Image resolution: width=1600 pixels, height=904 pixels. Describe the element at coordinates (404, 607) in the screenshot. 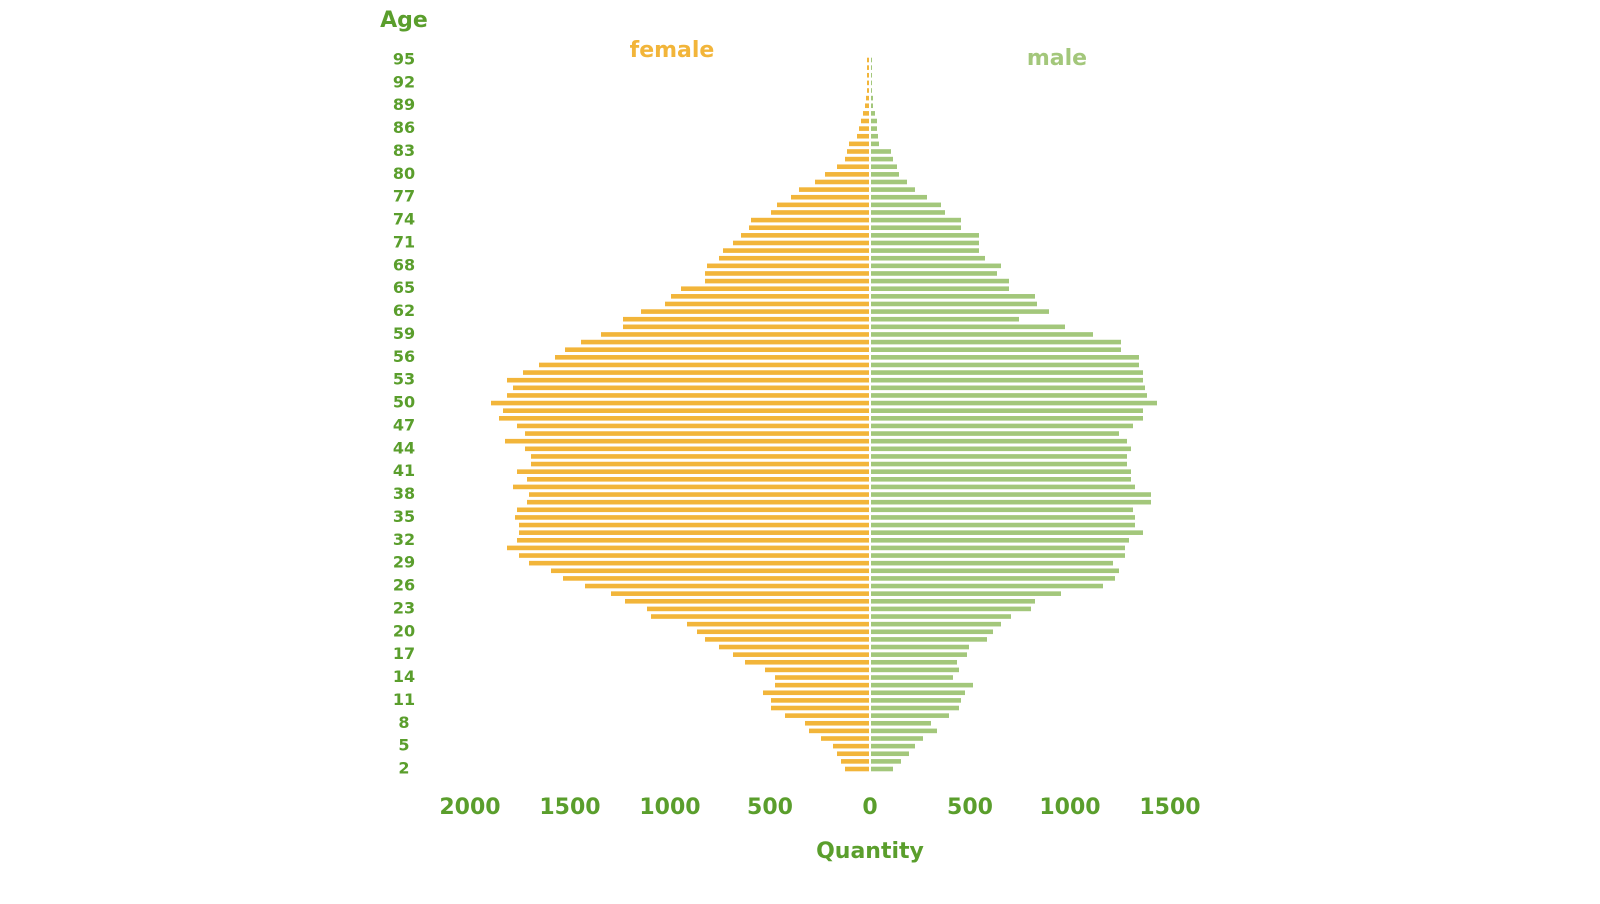

I see `y-tick-label: 23` at that location.